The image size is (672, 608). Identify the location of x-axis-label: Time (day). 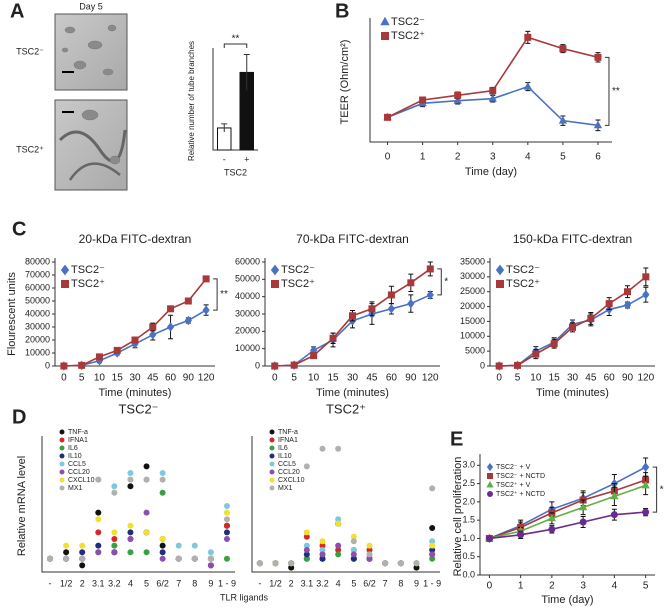
(567, 600).